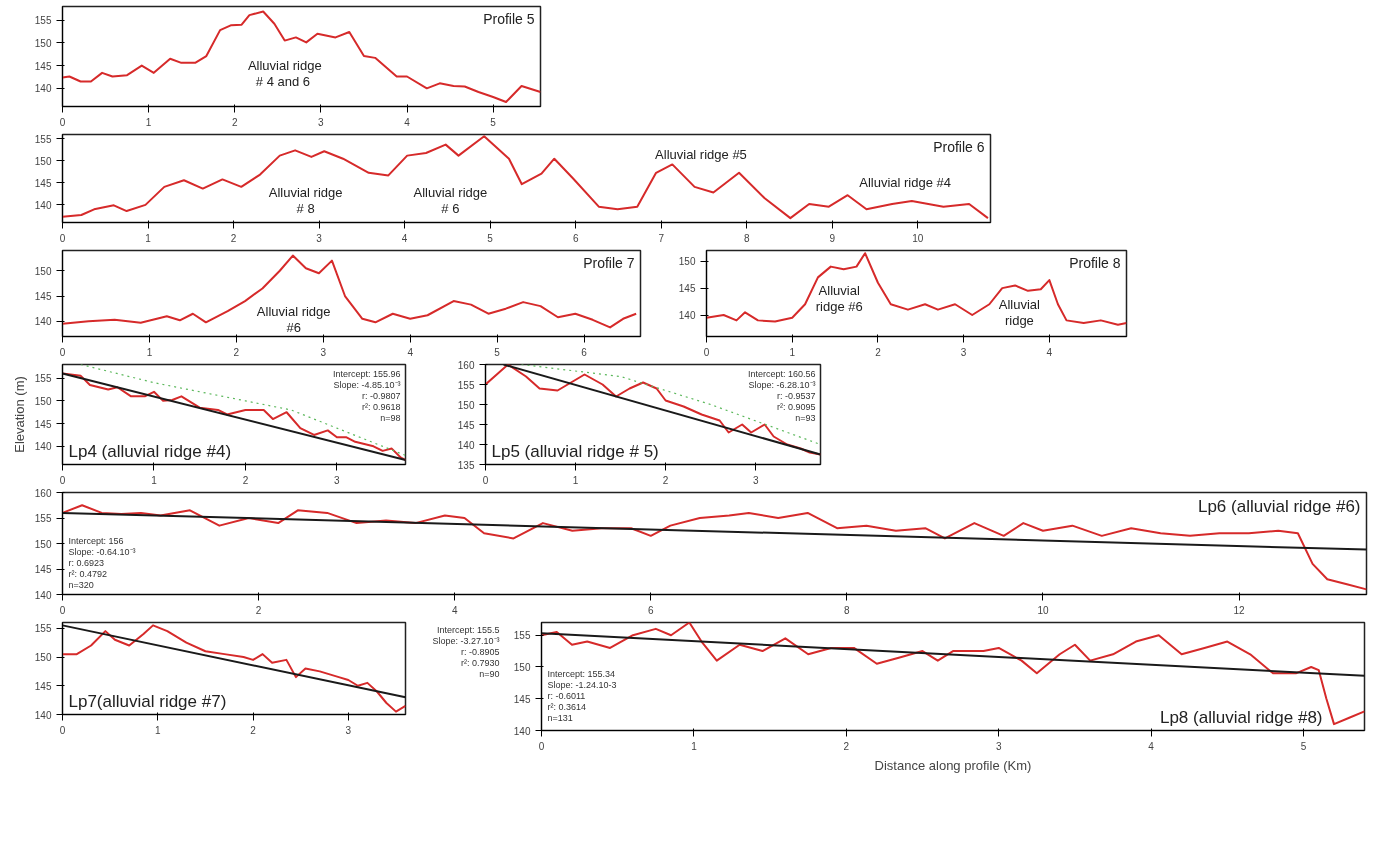 The height and width of the screenshot is (852, 1378). I want to click on chart-title: Profile 5, so click(509, 18).